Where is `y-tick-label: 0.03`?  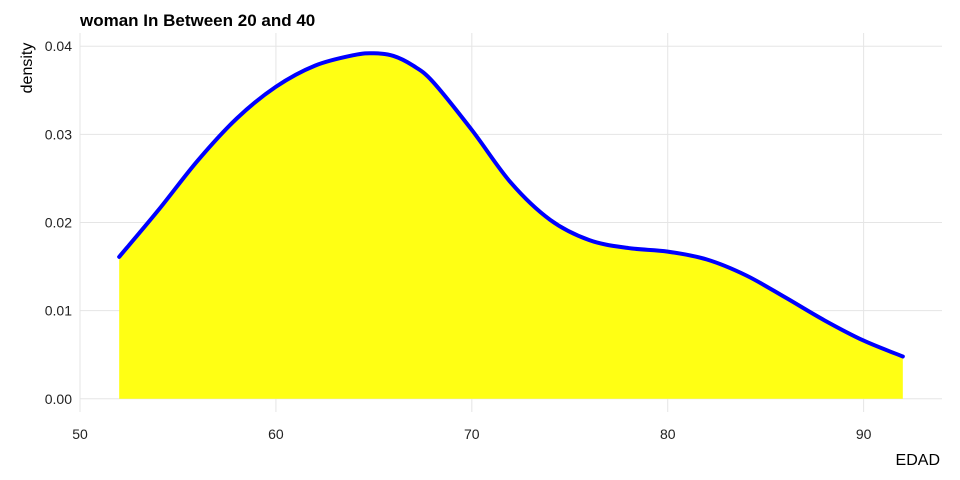
y-tick-label: 0.03 is located at coordinates (58, 134).